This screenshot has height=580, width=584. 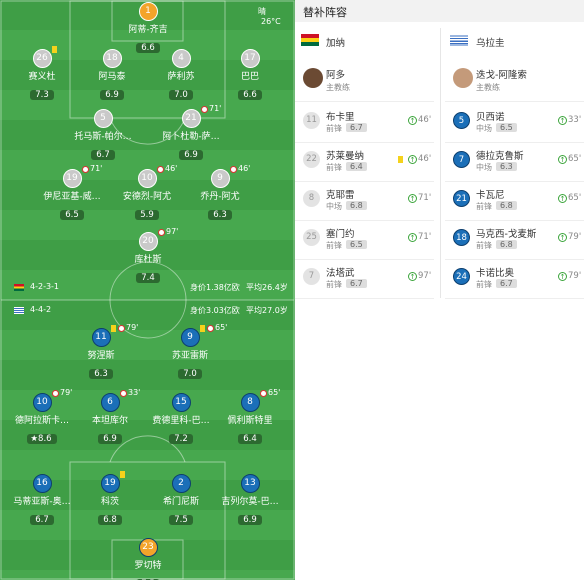 I want to click on team-name: 加纳, so click(x=336, y=43).